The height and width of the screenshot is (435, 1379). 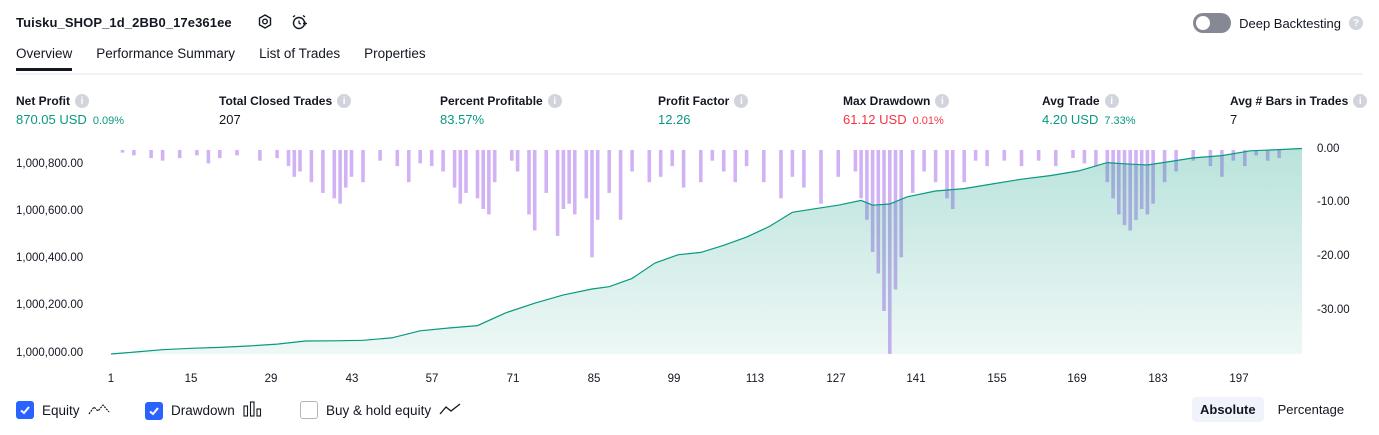 What do you see at coordinates (154, 410) in the screenshot?
I see `drawdown-checkbox` at bounding box center [154, 410].